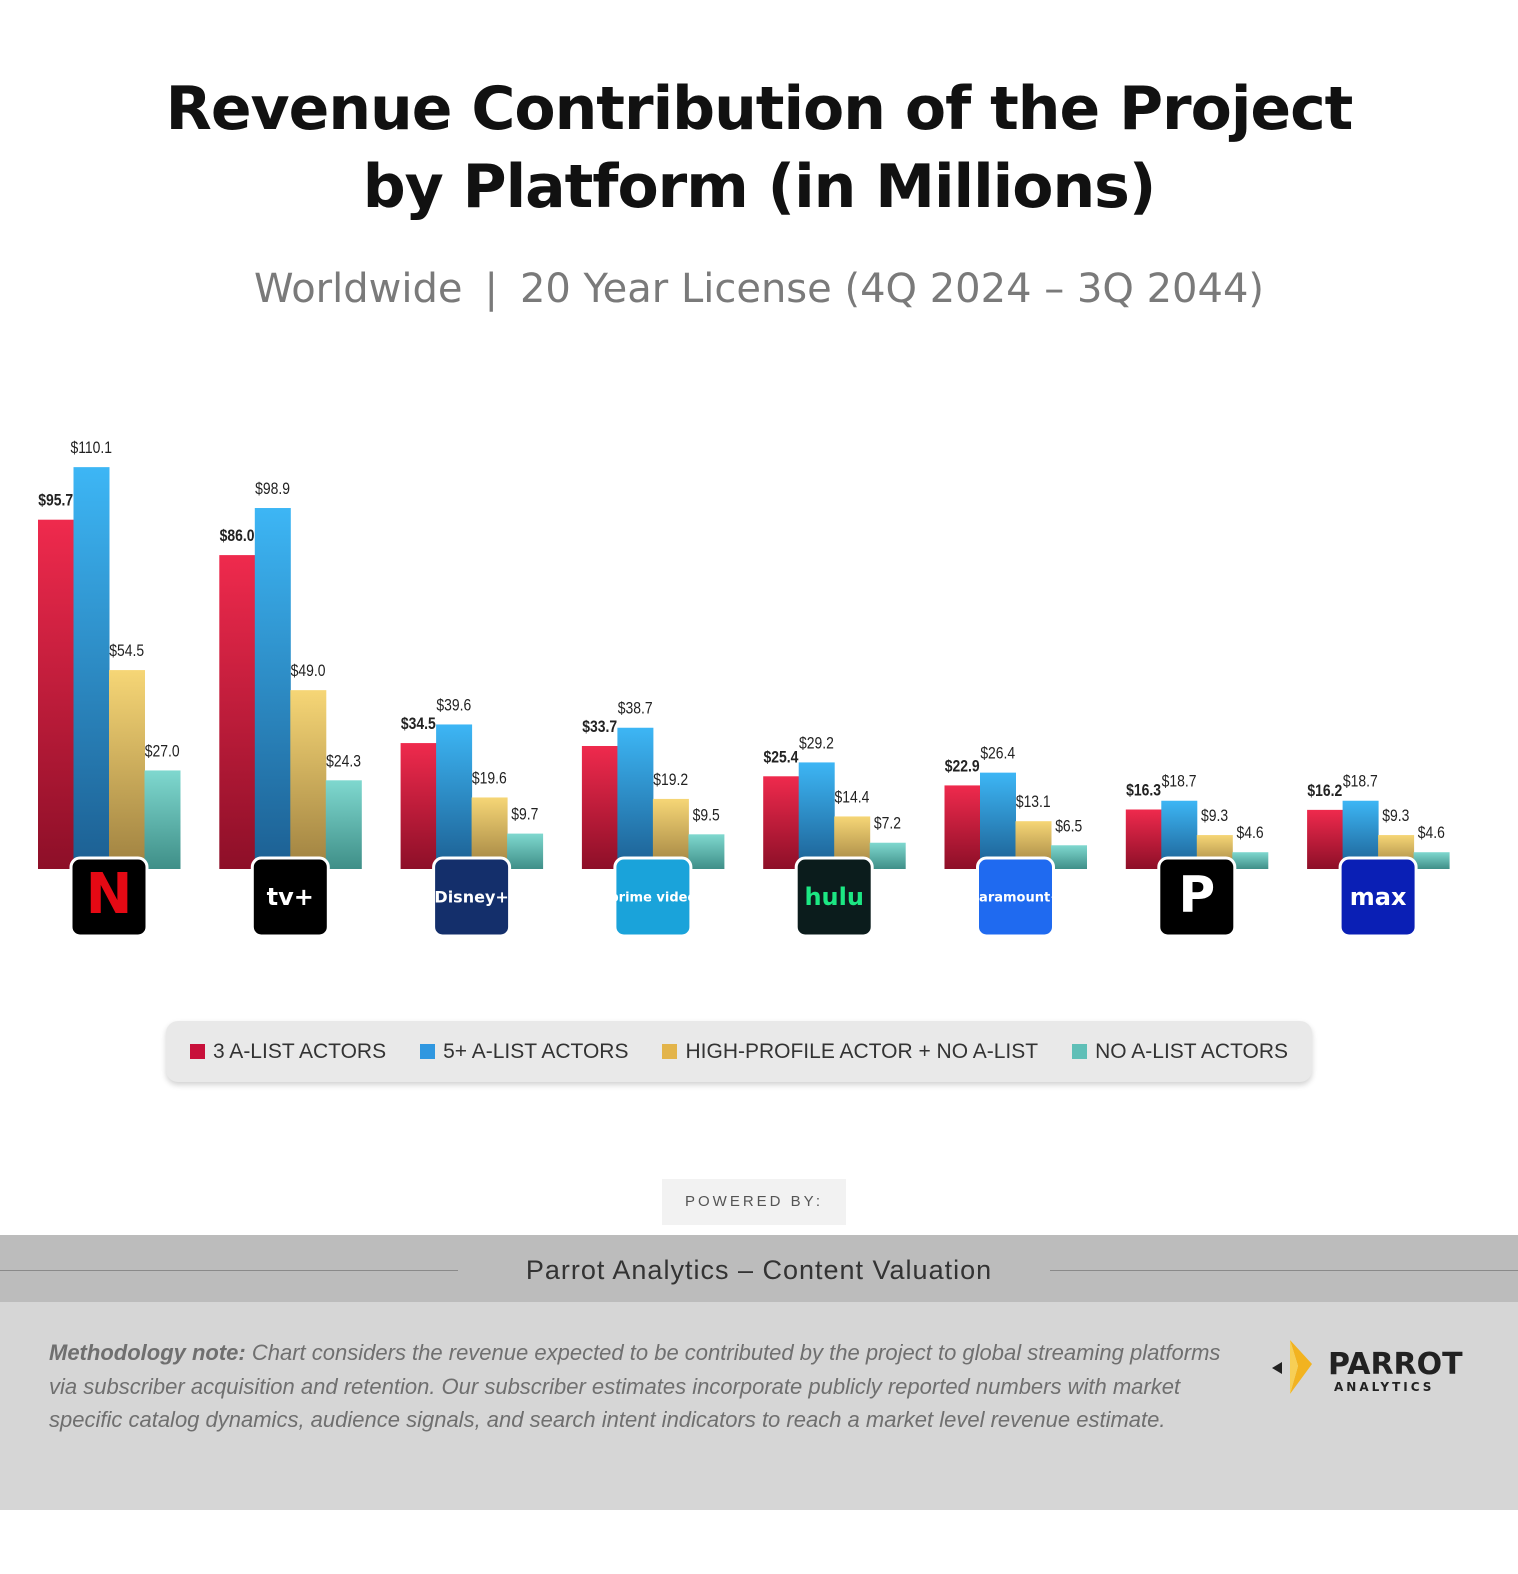 Image resolution: width=1518 pixels, height=1574 pixels. I want to click on legend-item-no-a-list: NO A-LIST ACTORS, so click(1180, 1052).